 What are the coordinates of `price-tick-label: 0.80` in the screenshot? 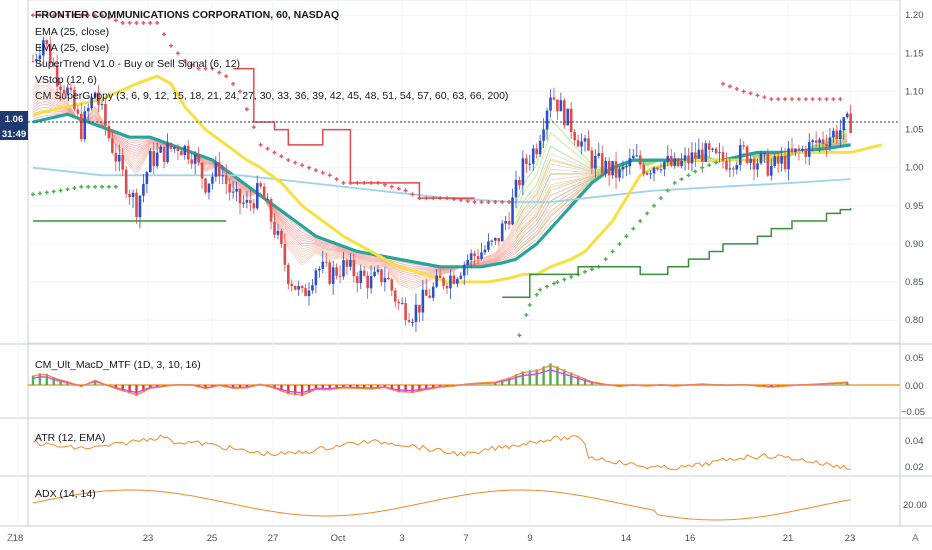 It's located at (914, 320).